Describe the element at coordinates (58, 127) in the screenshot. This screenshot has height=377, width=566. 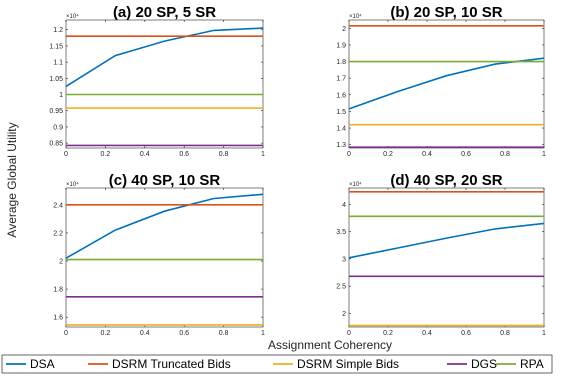
I see `y-tick-label: 0.9` at that location.